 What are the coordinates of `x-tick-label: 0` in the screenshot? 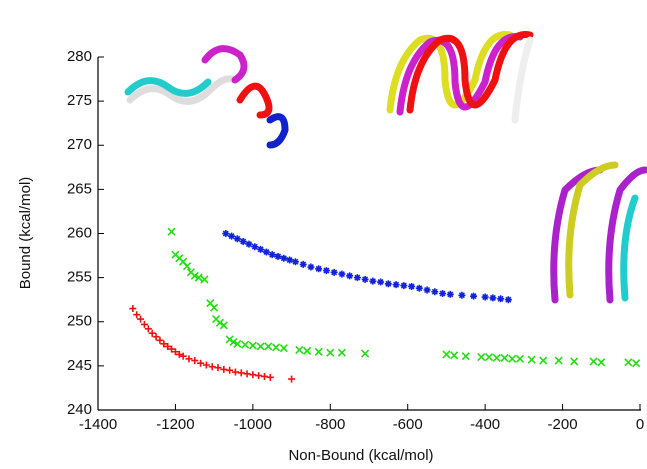 It's located at (640, 424).